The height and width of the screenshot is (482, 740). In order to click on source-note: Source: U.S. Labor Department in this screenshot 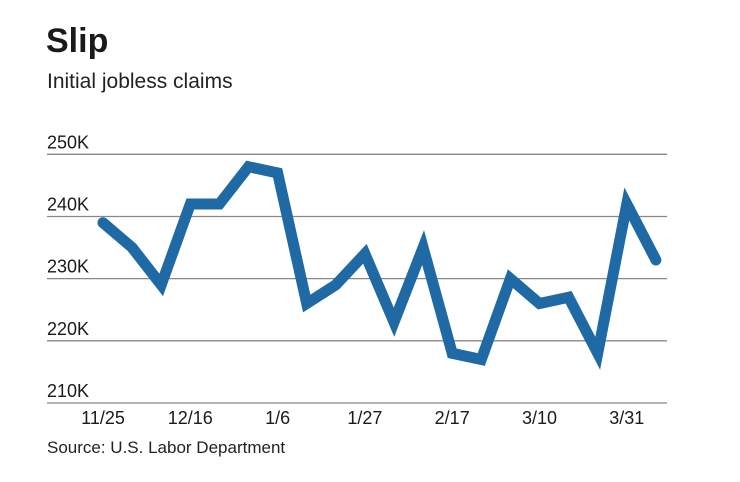, I will do `click(166, 447)`.